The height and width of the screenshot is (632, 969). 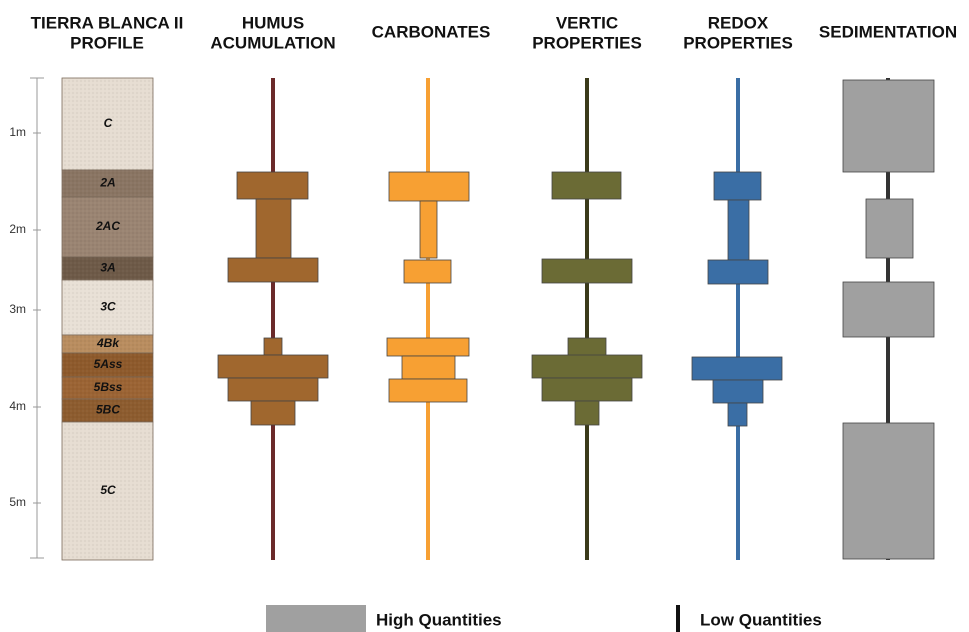 I want to click on column-header: CARBONATES, so click(x=431, y=31).